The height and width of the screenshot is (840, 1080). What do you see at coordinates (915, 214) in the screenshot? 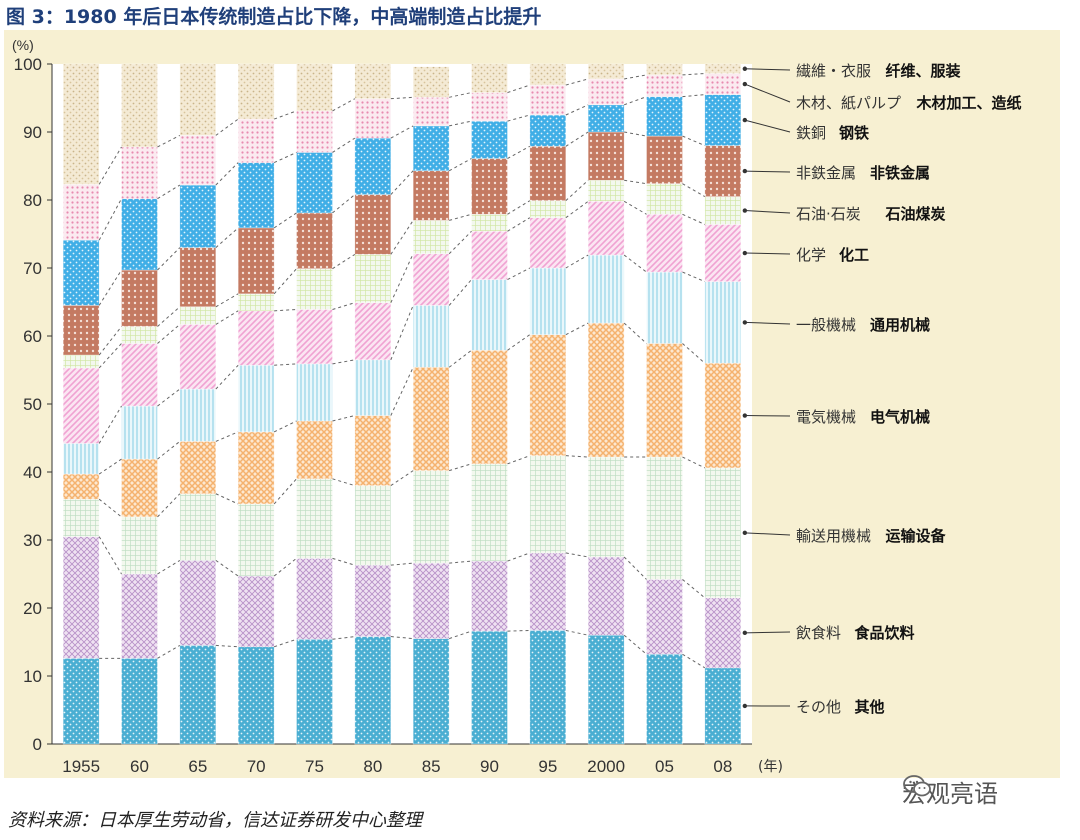
I see `legend-label-cn: 石油煤炭` at bounding box center [915, 214].